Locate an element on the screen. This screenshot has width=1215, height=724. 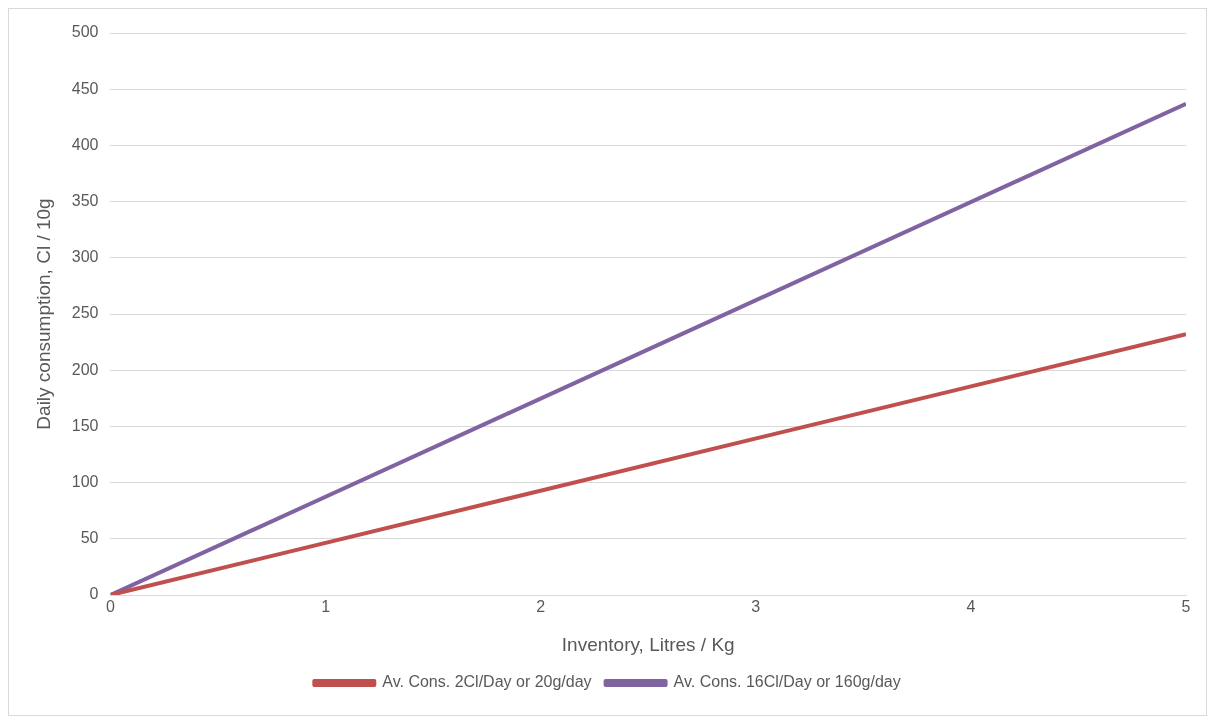
y-tick-label: 200 is located at coordinates (85, 369).